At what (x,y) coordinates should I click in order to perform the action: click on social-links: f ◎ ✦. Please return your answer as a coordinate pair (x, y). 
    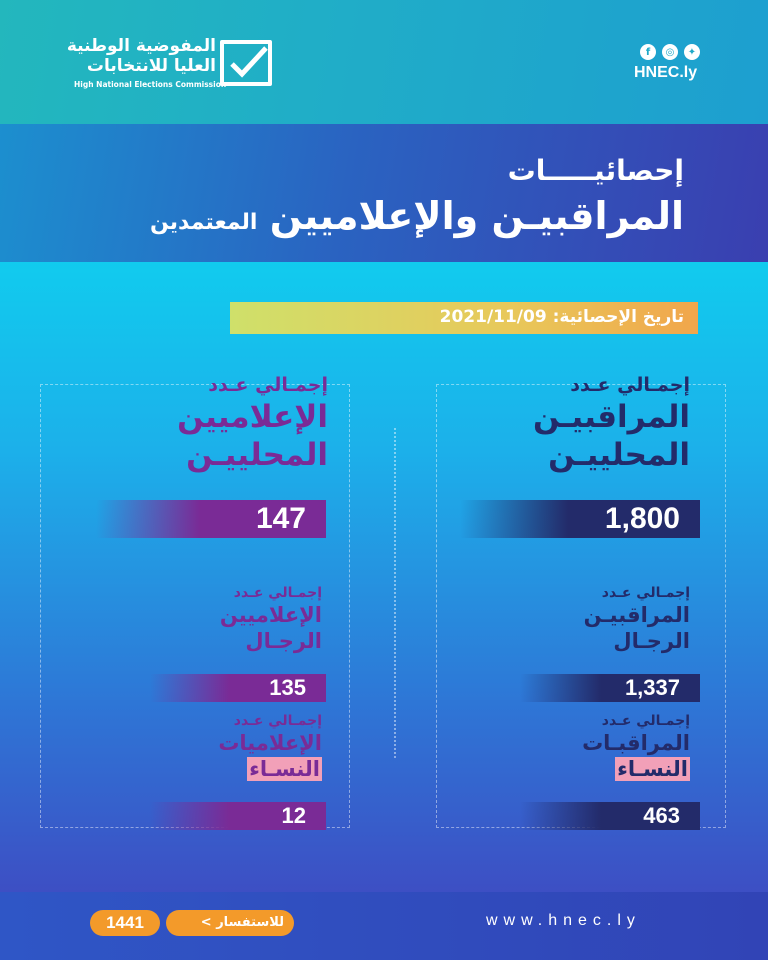
    Looking at the image, I should click on (670, 52).